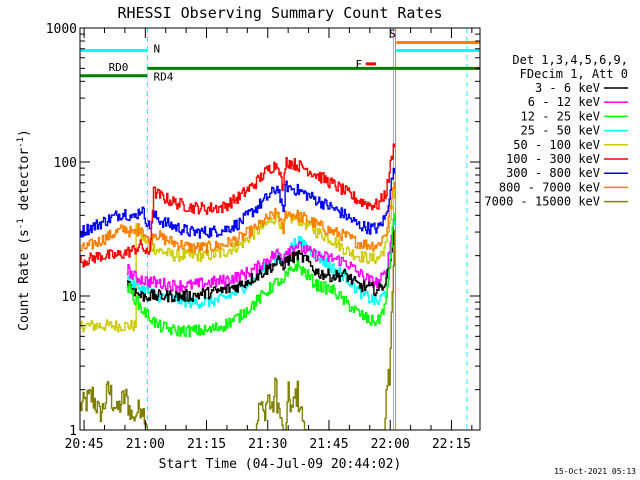 This screenshot has height=480, width=640. I want to click on legend-label-1: 3 - 6 keV, so click(567, 88).